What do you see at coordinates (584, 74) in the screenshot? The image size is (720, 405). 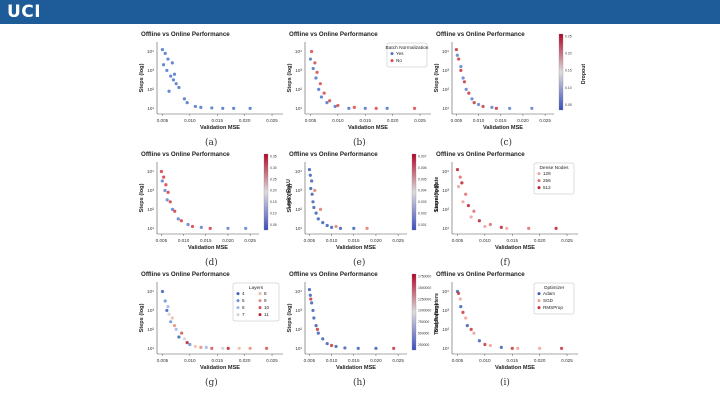 I see `colorbar-label: Dropout` at bounding box center [584, 74].